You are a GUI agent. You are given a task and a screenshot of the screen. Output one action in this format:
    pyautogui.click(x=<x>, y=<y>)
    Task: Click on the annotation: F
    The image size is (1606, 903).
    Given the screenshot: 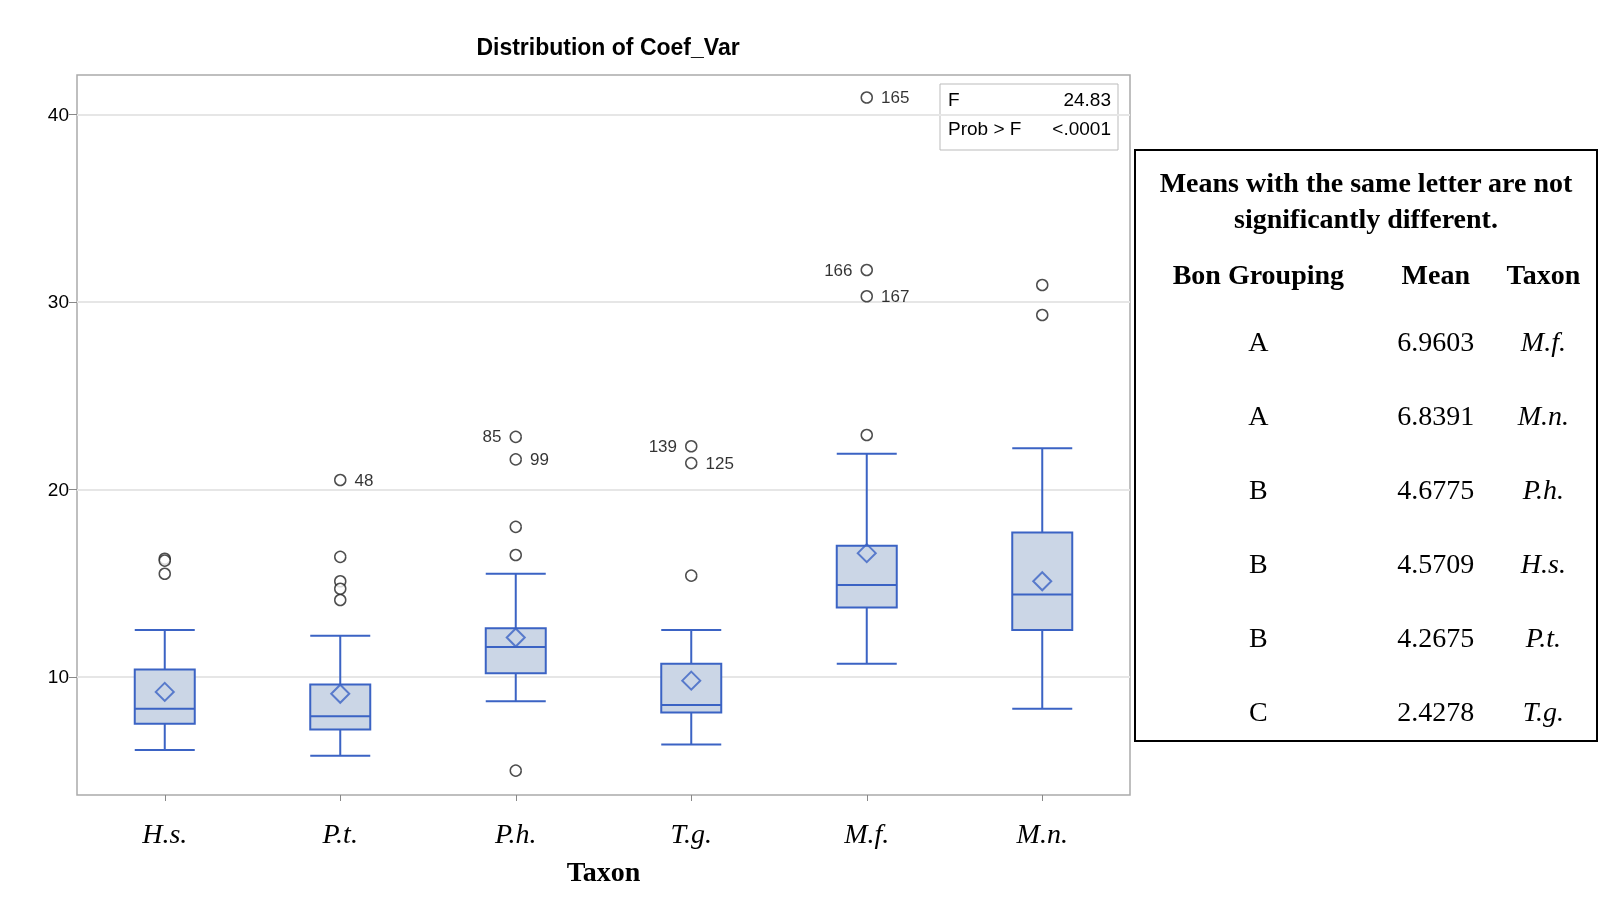 What is the action you would take?
    pyautogui.click(x=954, y=99)
    